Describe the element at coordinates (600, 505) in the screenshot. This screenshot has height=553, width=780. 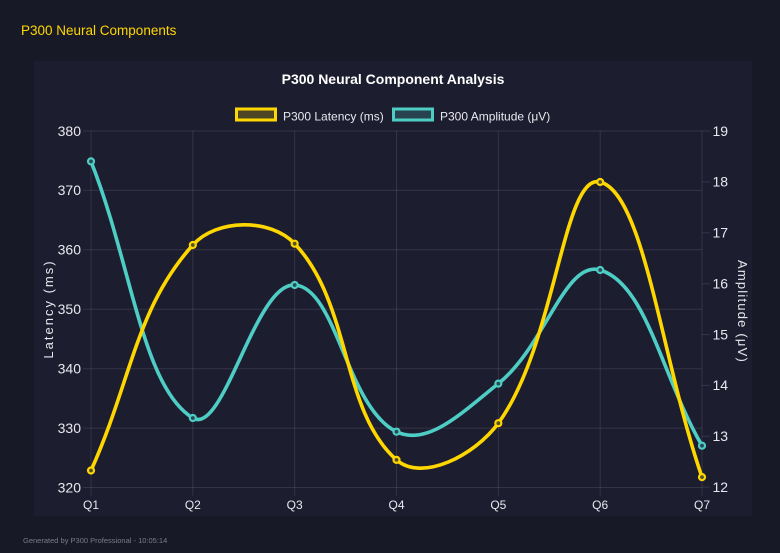
I see `svg-text: Q6` at that location.